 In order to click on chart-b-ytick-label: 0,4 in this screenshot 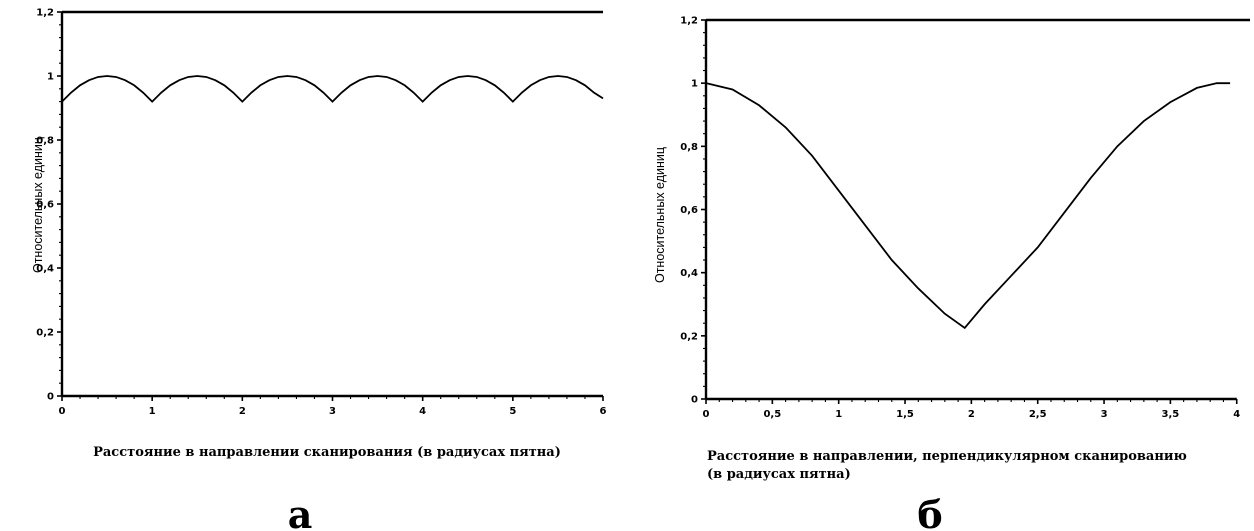, I will do `click(689, 273)`.